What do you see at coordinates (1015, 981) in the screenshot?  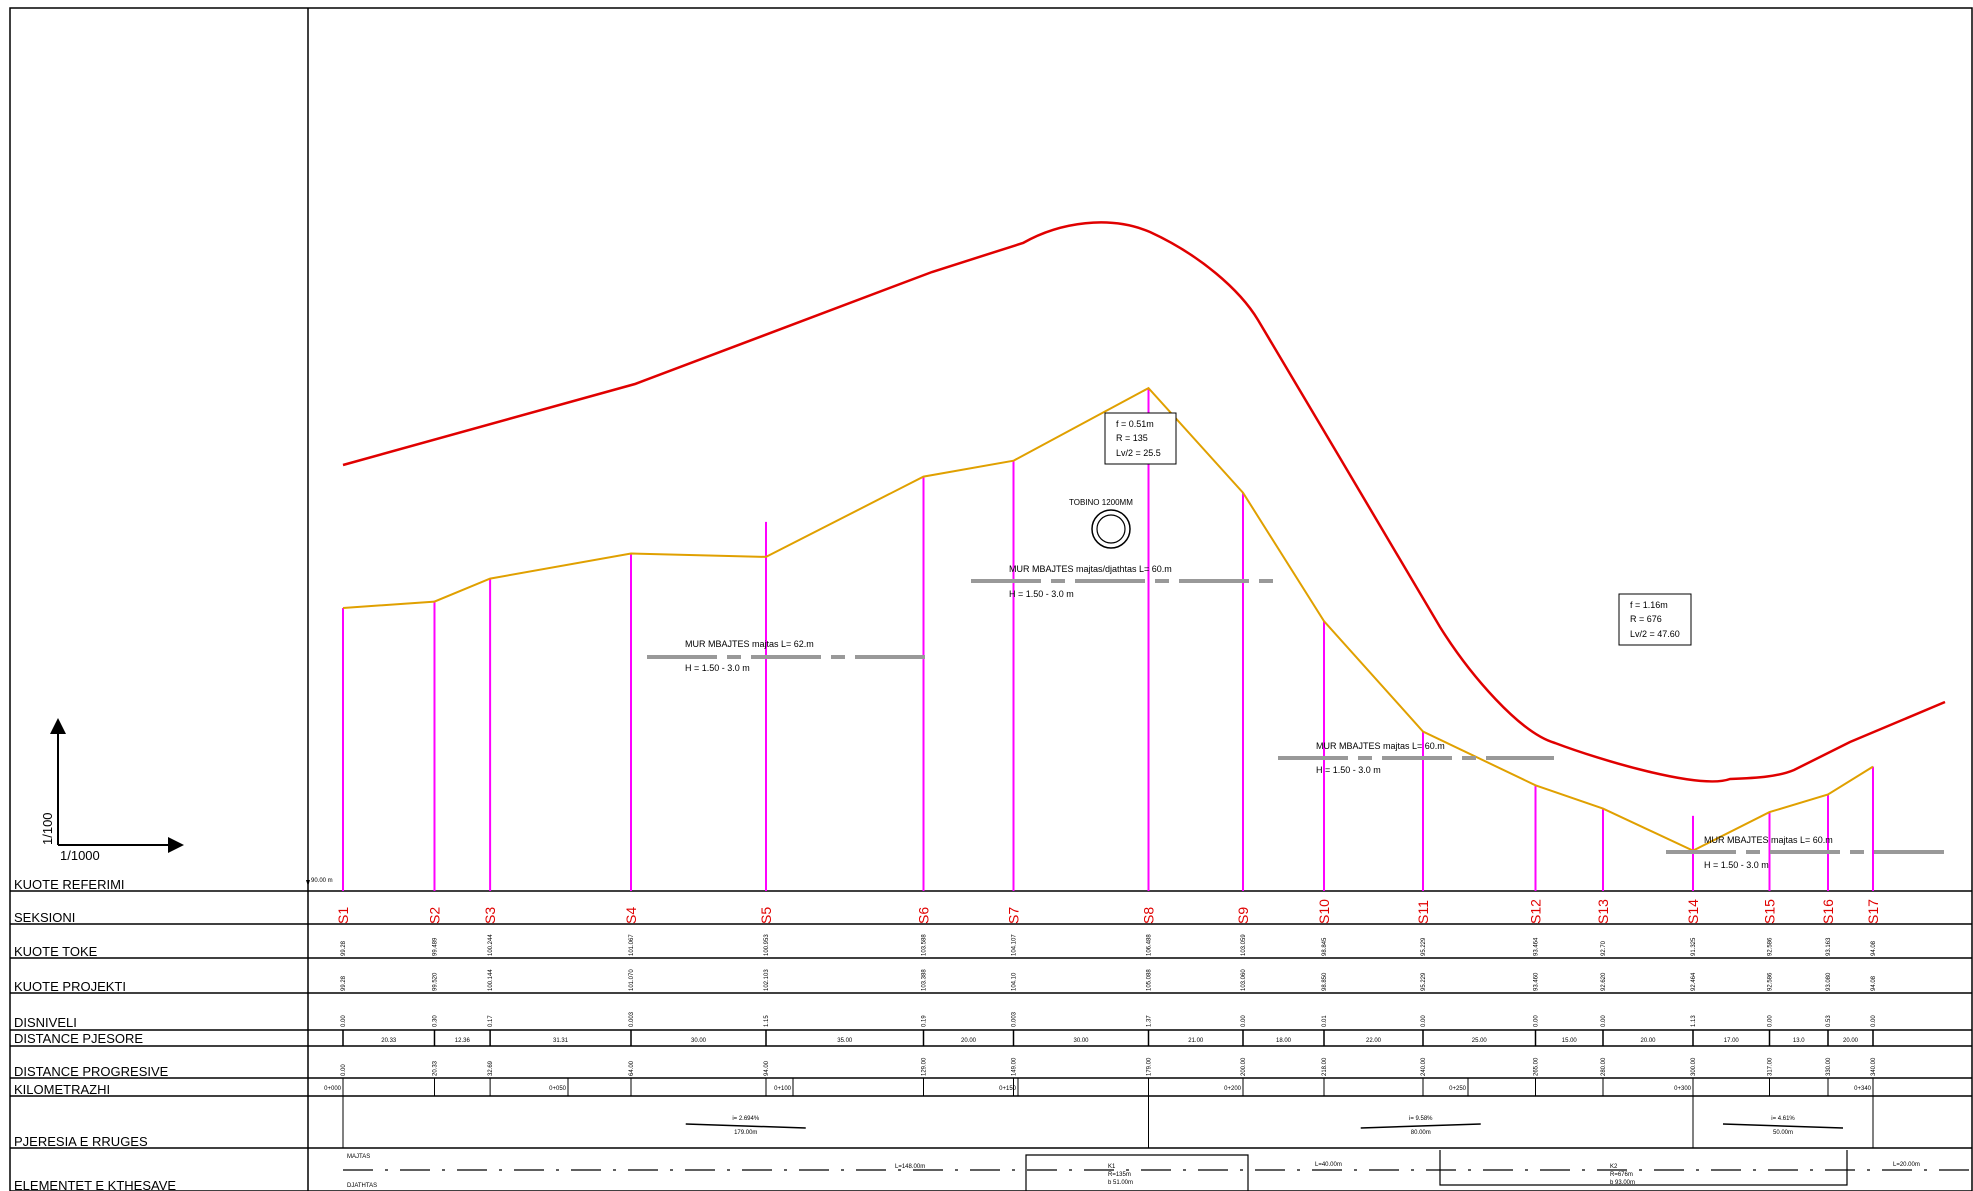 I see `project-elevation-value: 104.10` at bounding box center [1015, 981].